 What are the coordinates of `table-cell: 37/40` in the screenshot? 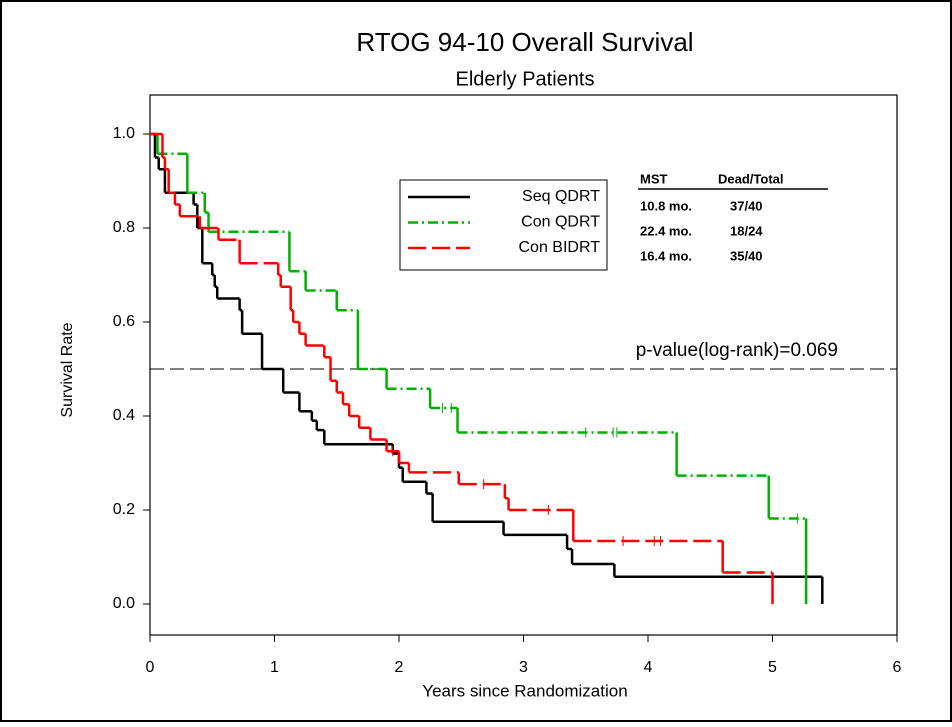 It's located at (746, 205).